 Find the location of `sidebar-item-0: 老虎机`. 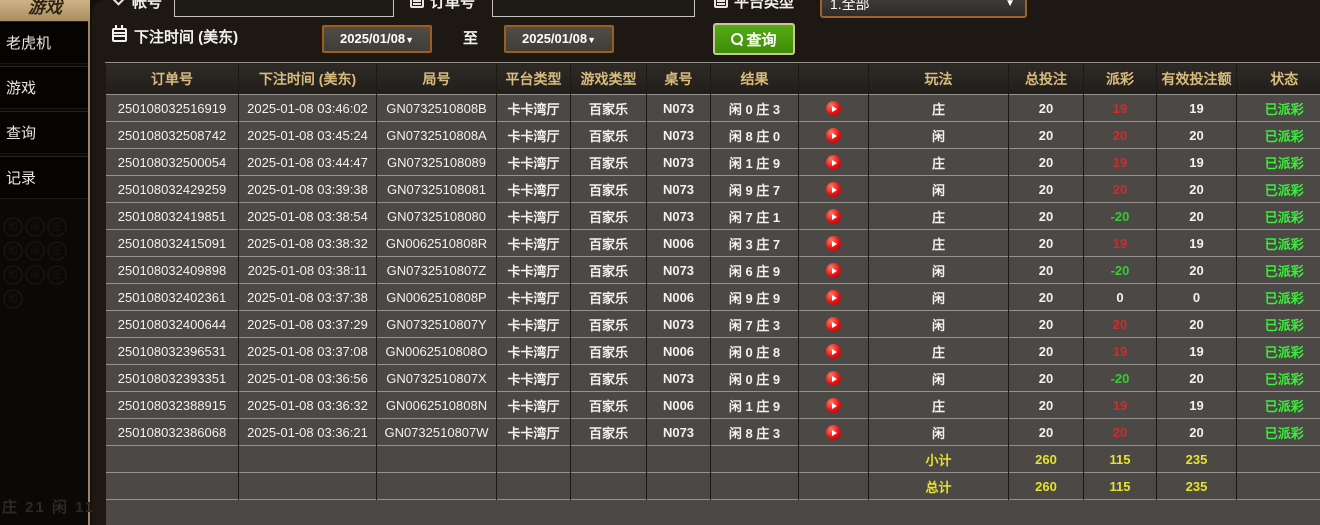

sidebar-item-0: 老虎机 is located at coordinates (44, 42).